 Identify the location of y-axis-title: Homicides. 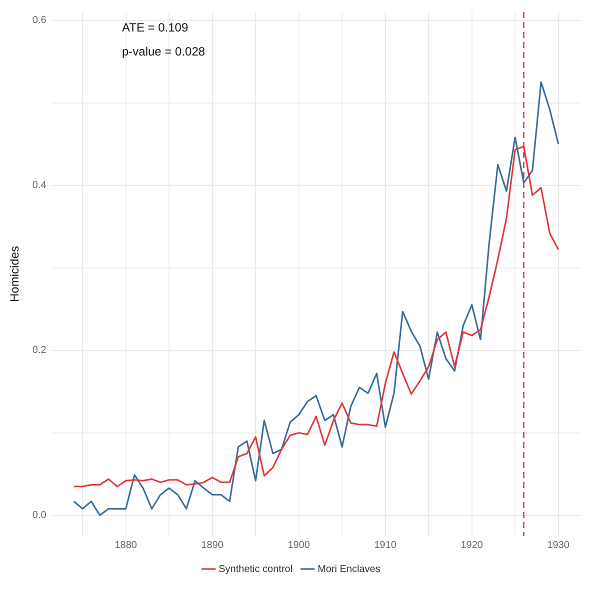
(15, 274).